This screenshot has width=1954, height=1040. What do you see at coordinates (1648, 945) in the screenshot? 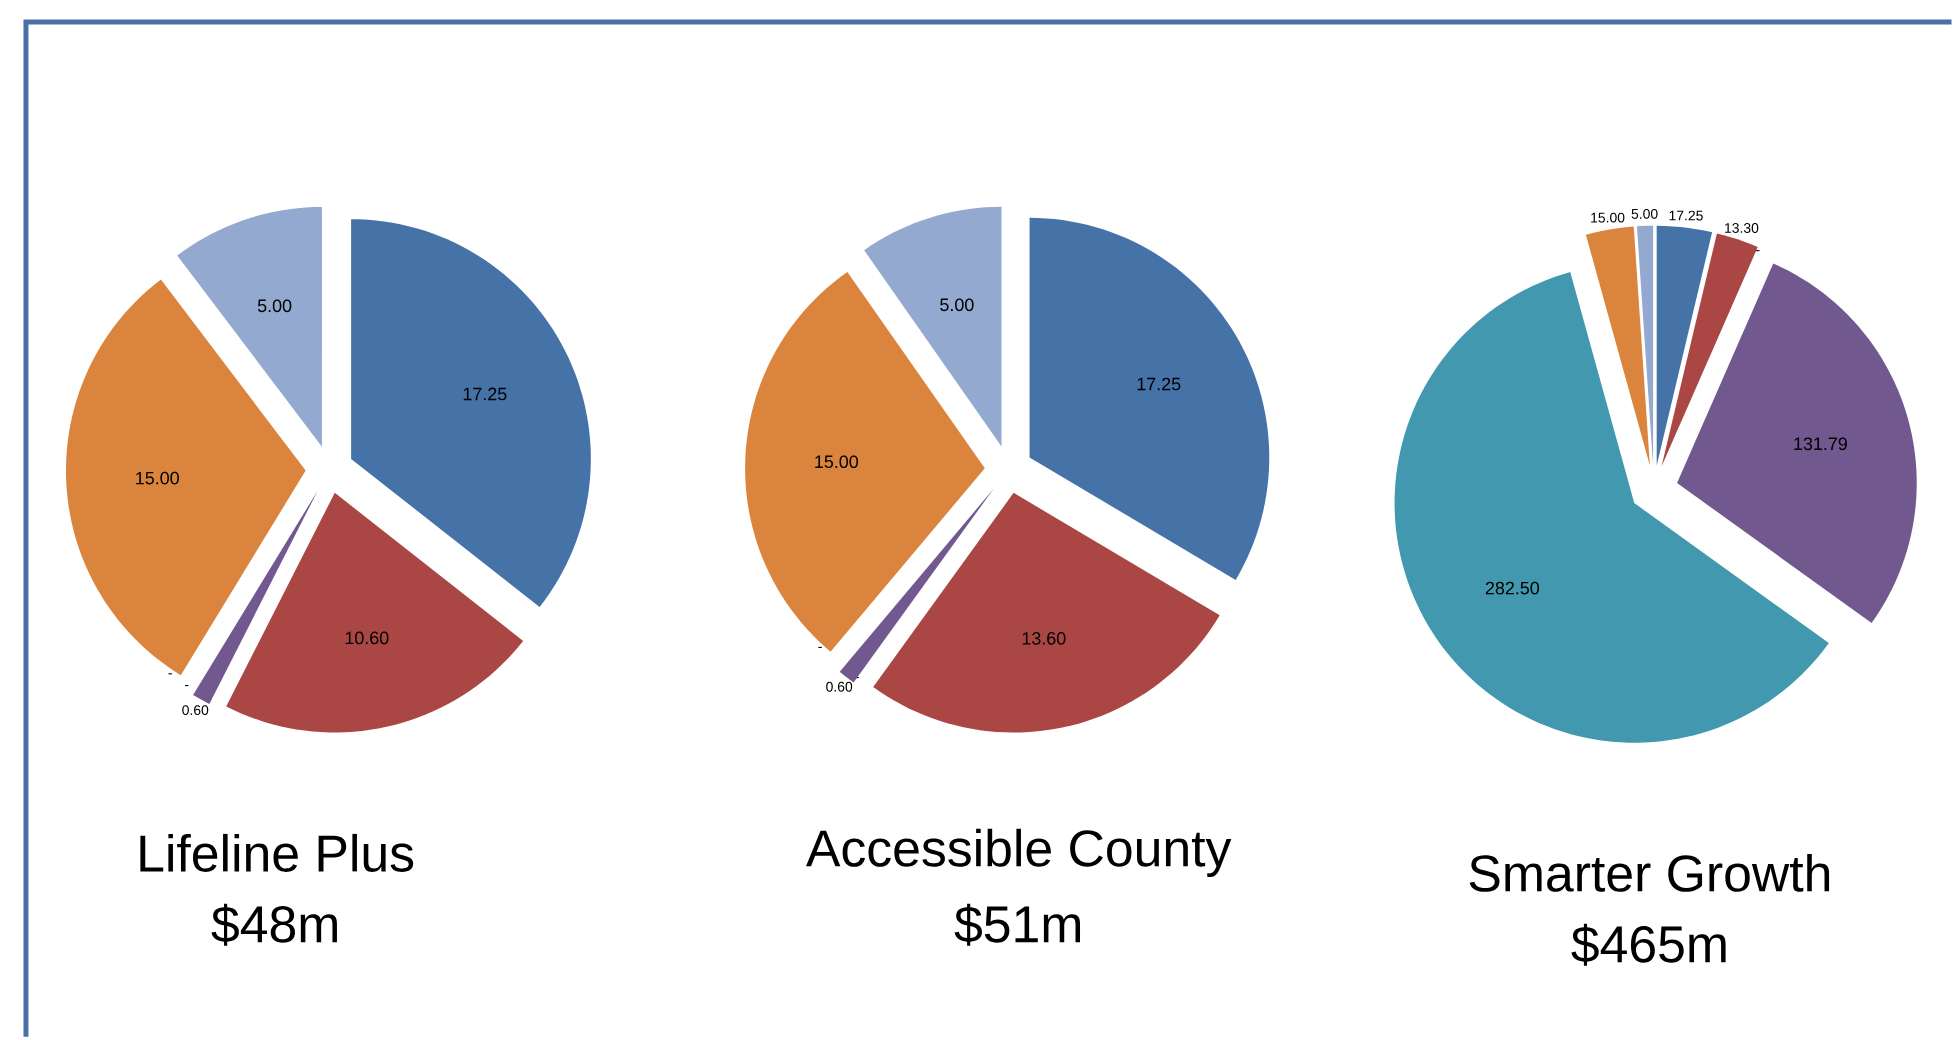
I see `text: $465m` at bounding box center [1648, 945].